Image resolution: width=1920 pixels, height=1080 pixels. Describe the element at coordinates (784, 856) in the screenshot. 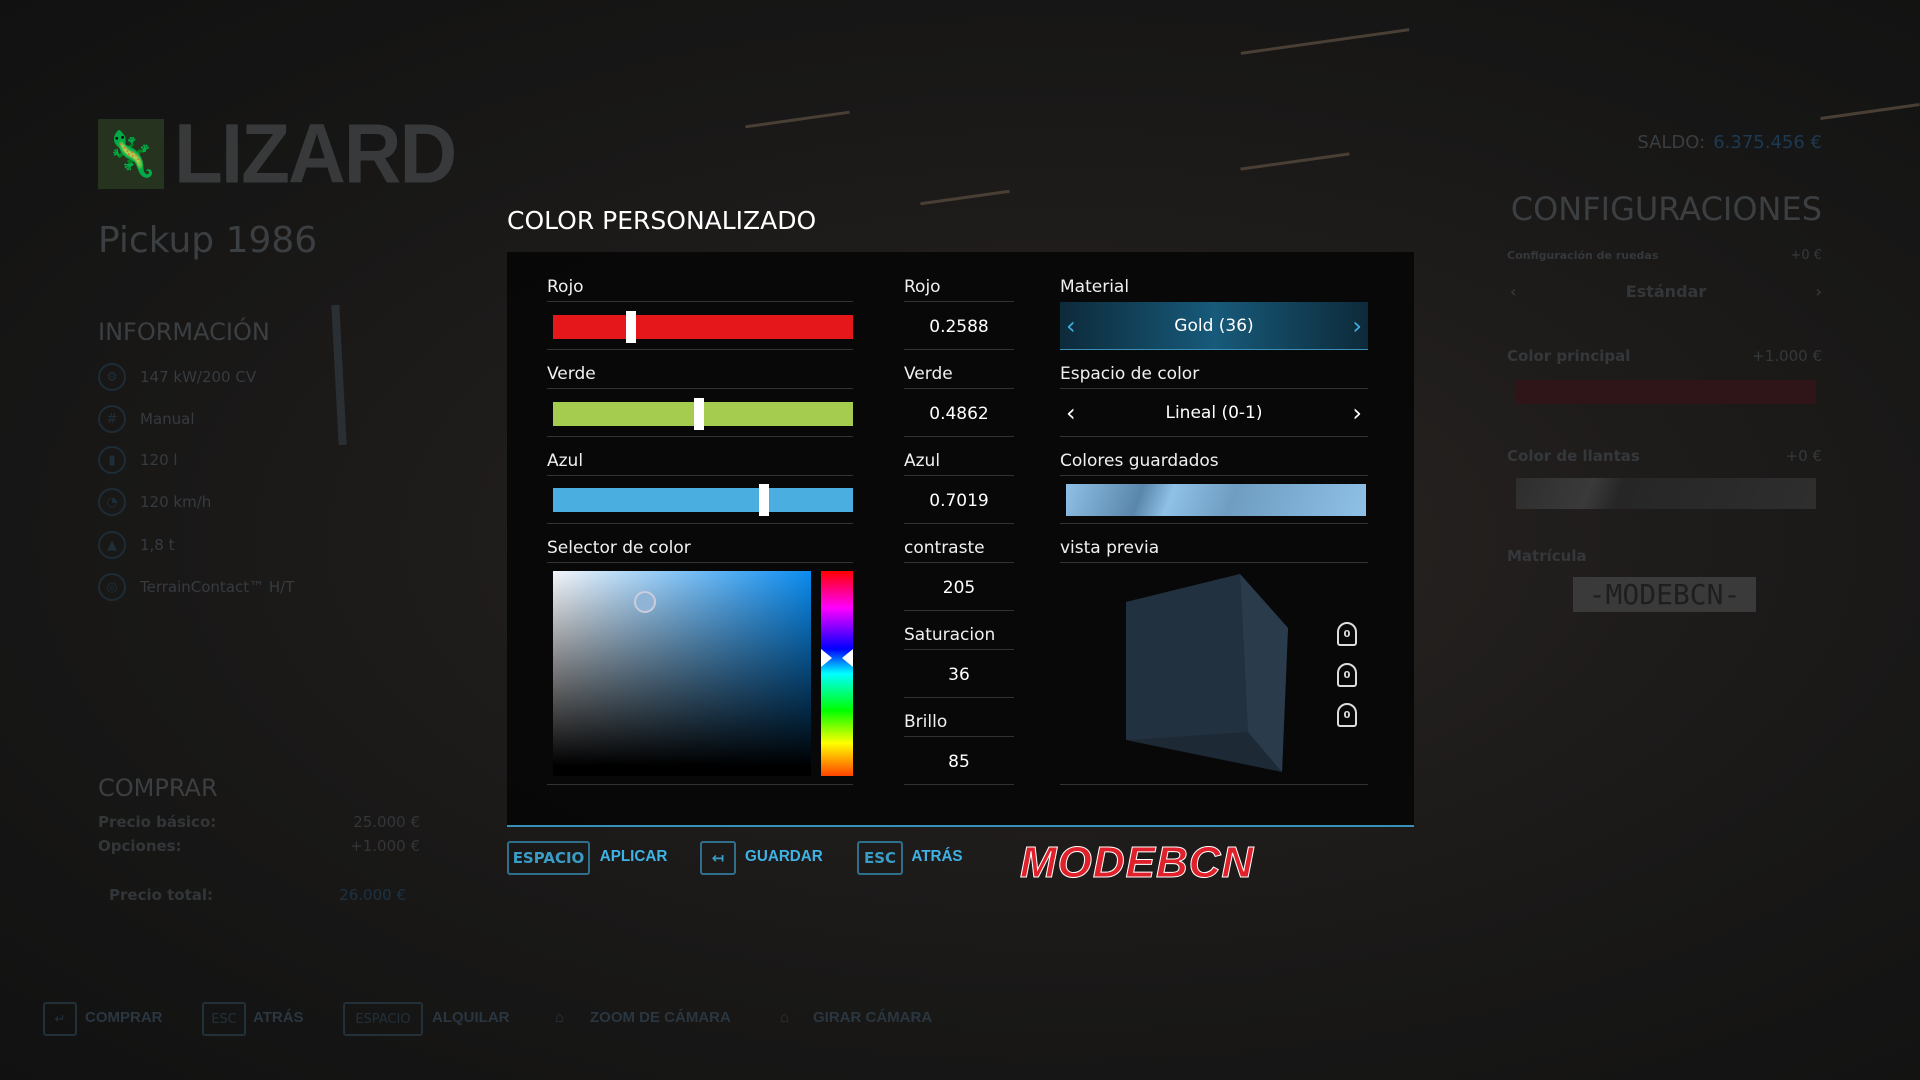

I see `save-button: GUARDAR` at that location.